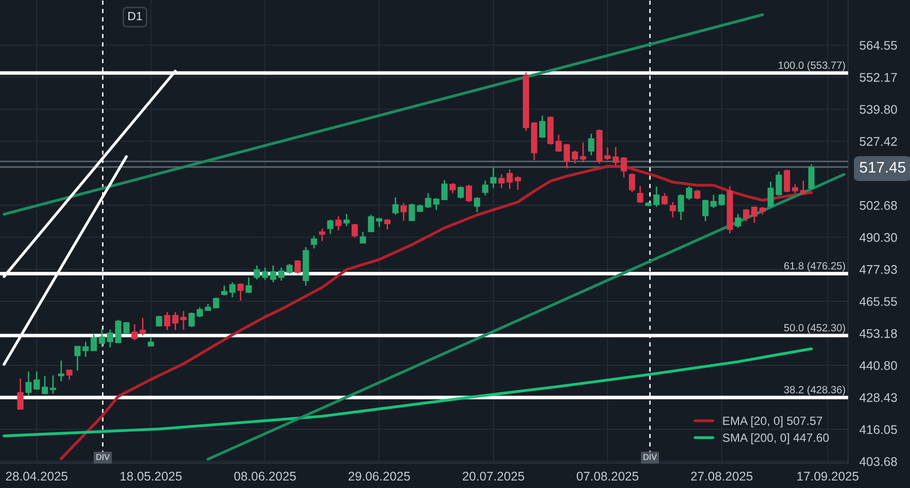 The image size is (910, 488). What do you see at coordinates (878, 365) in the screenshot?
I see `y-tick-label: 440.80` at bounding box center [878, 365].